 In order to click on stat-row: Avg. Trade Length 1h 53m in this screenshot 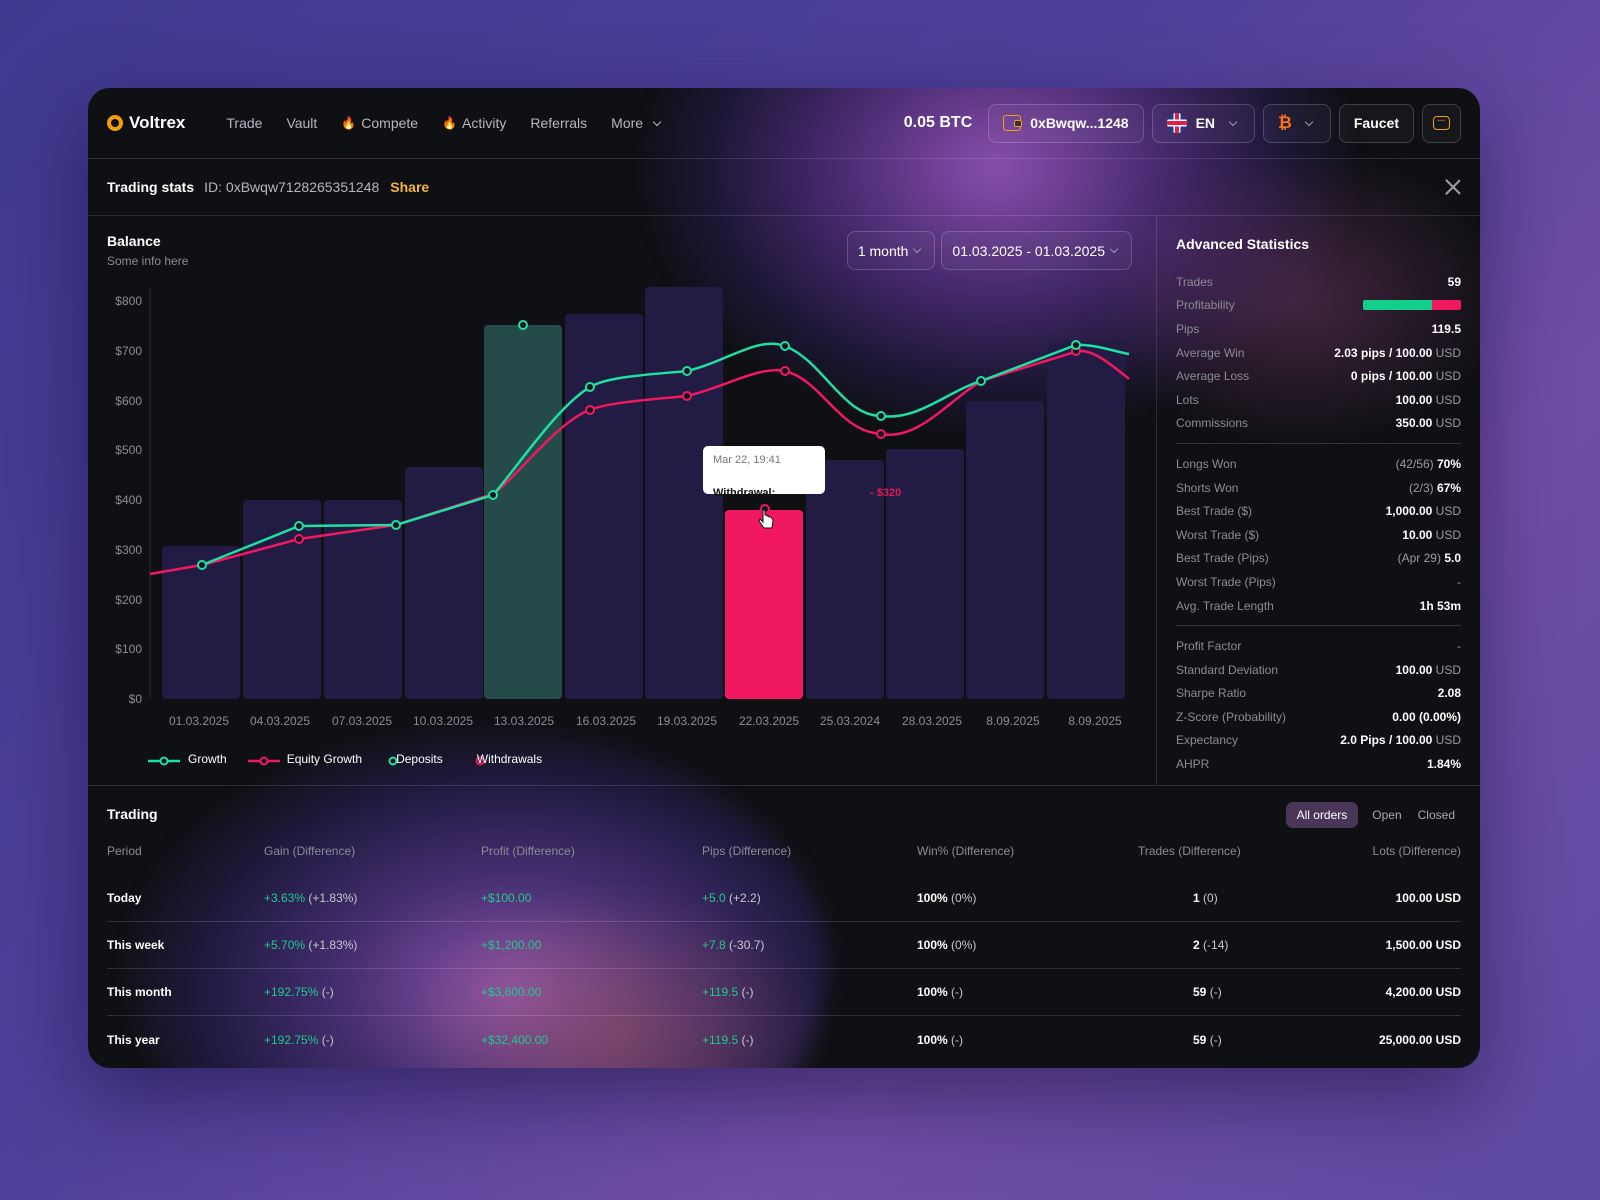, I will do `click(1318, 606)`.